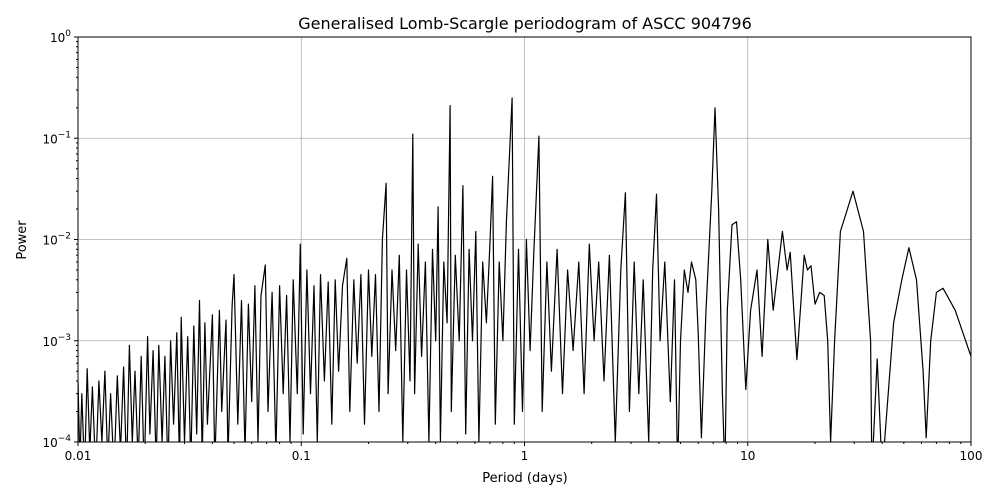 The image size is (1000, 504). What do you see at coordinates (971, 456) in the screenshot?
I see `x-tick-label: 100` at bounding box center [971, 456].